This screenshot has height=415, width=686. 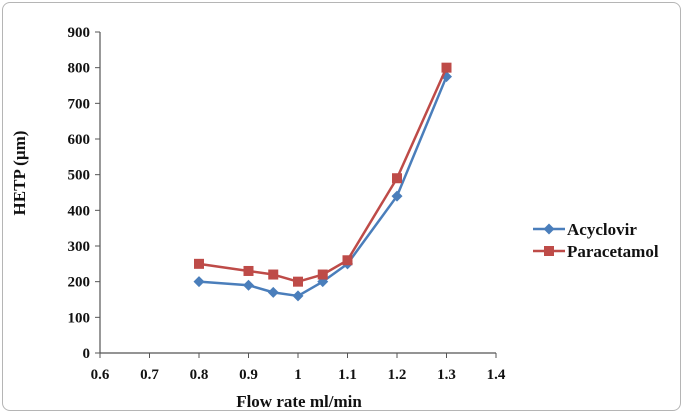 What do you see at coordinates (549, 229) in the screenshot?
I see `legend-marker-acyclovir` at bounding box center [549, 229].